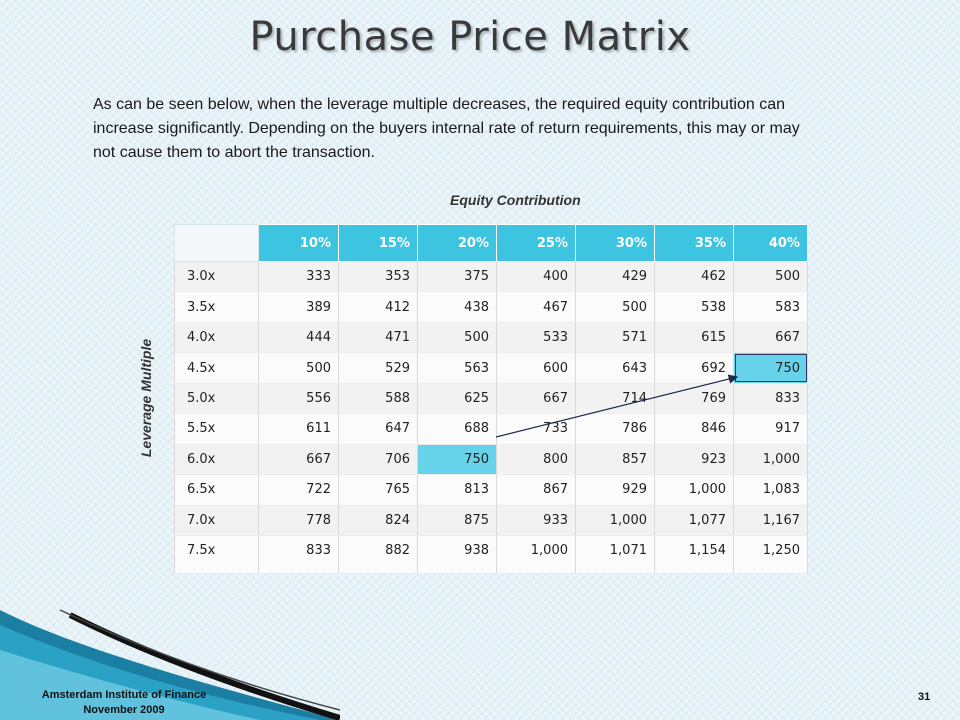 Image resolution: width=960 pixels, height=720 pixels. Describe the element at coordinates (615, 276) in the screenshot. I see `table-cell: 429` at that location.